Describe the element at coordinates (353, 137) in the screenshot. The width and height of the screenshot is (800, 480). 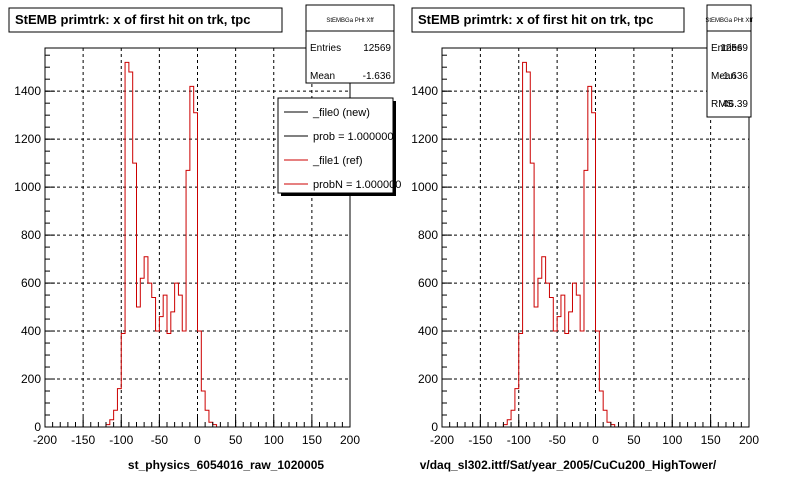
I see `legend-label: prob = 1.000000` at that location.